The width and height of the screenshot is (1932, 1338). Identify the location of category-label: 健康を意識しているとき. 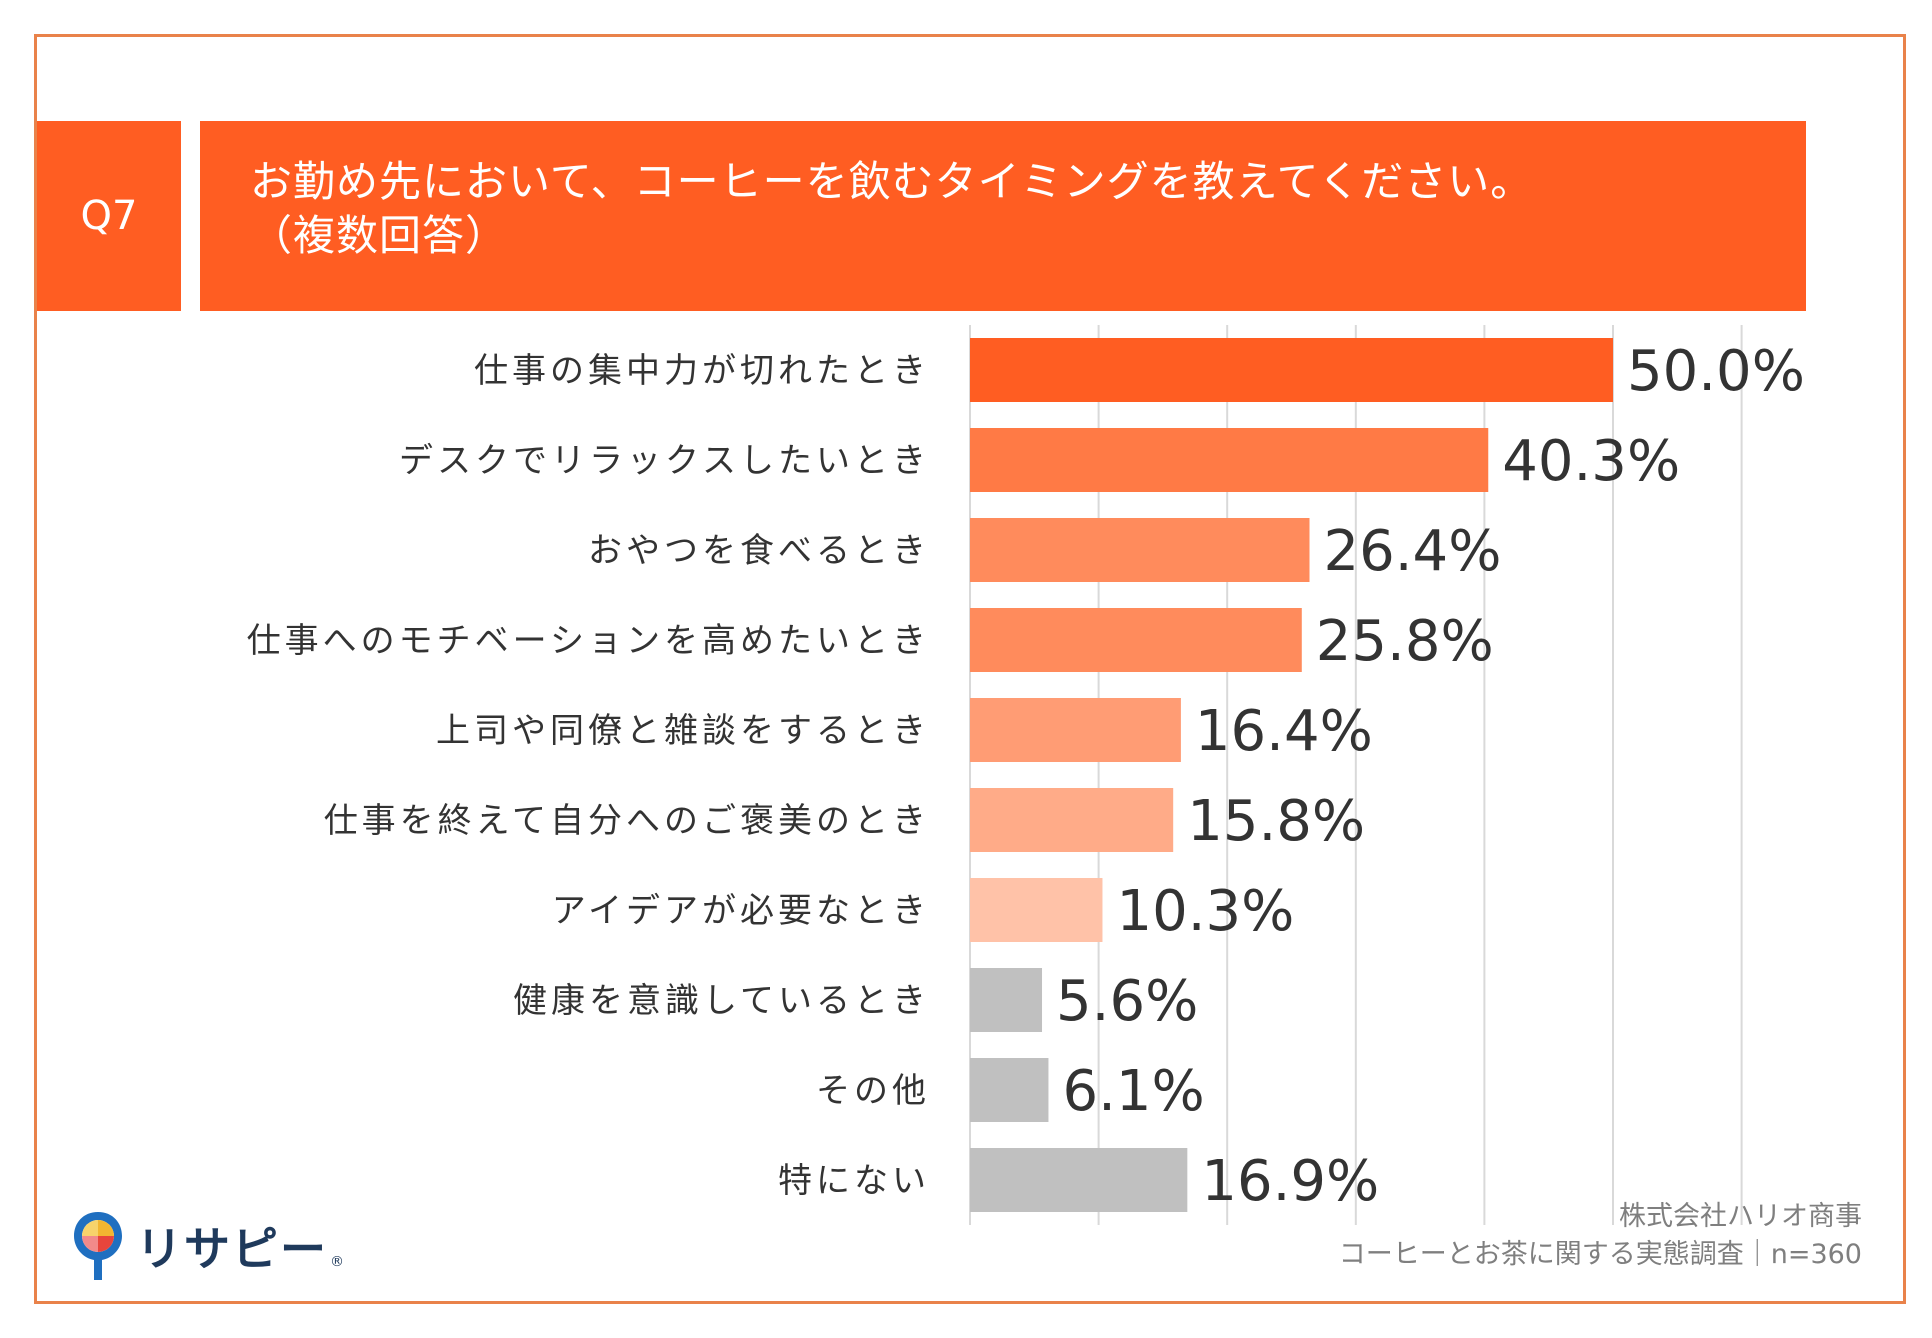
(721, 1001).